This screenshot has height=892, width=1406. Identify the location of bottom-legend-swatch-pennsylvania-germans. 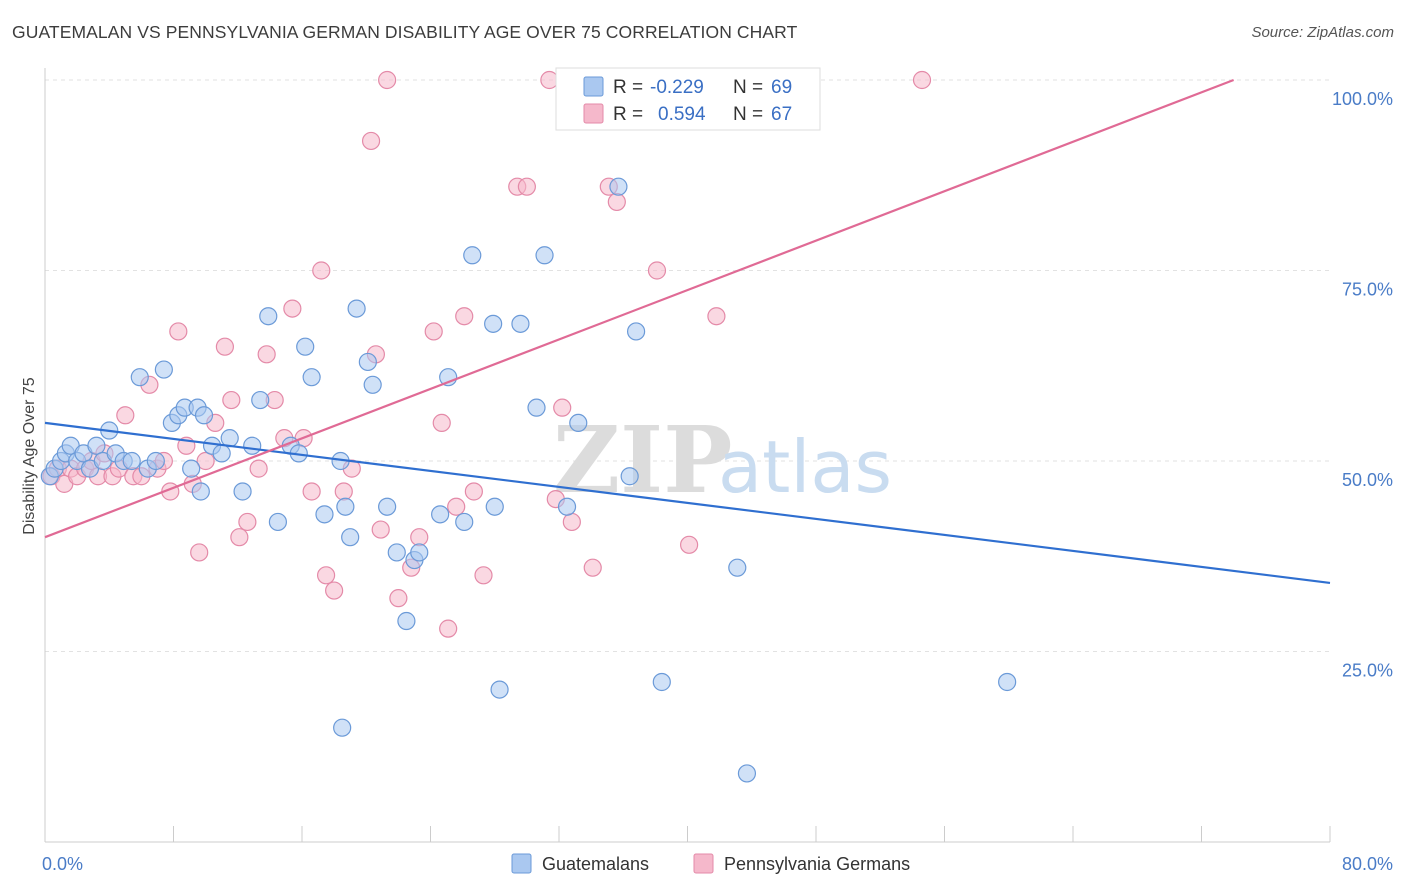
(703, 863).